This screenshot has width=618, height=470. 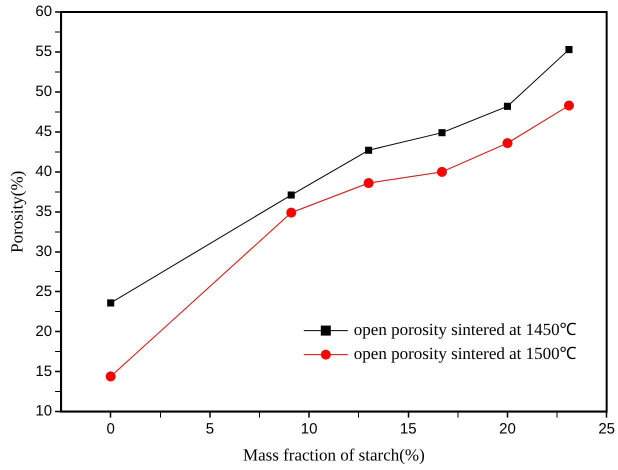 I want to click on x-axis-title: Mass fraction of starch(%), so click(x=333, y=454).